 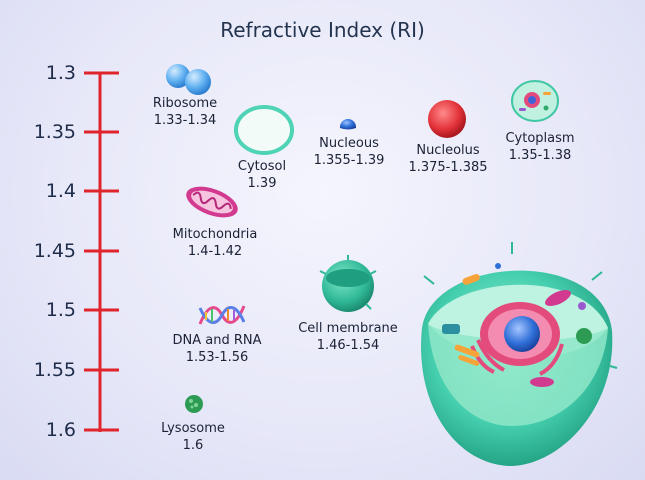 I want to click on organelle-label-cytosol: Cytosol 1.39, so click(x=262, y=175).